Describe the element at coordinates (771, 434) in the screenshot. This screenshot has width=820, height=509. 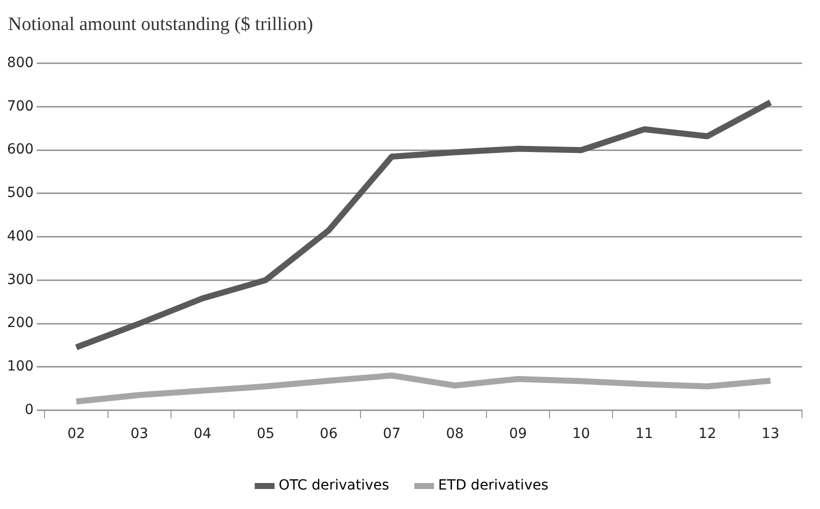
I see `x-tick-label: 13` at that location.